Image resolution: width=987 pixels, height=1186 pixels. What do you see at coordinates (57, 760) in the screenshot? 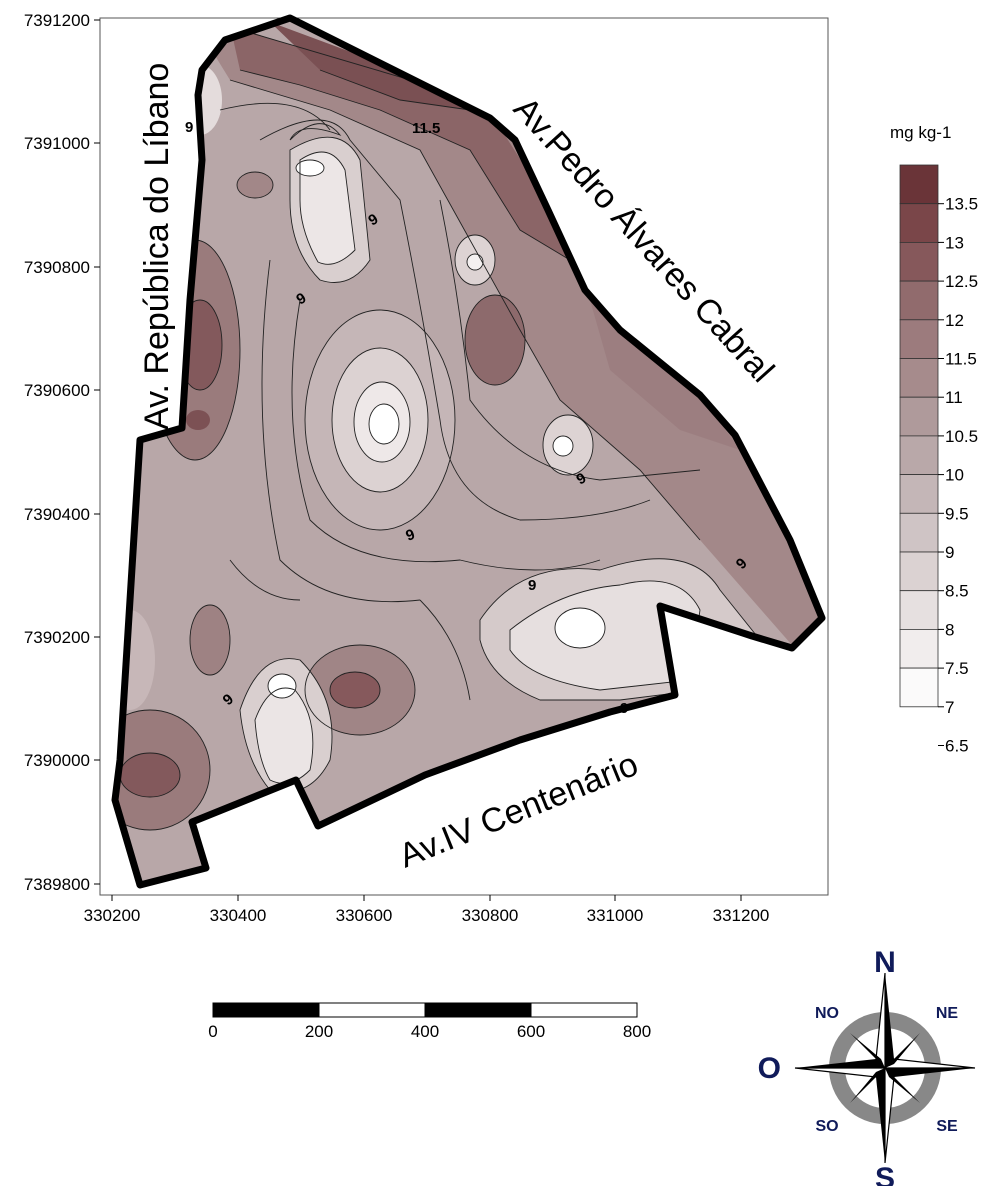
I see `y-tick-label: 7390000` at bounding box center [57, 760].